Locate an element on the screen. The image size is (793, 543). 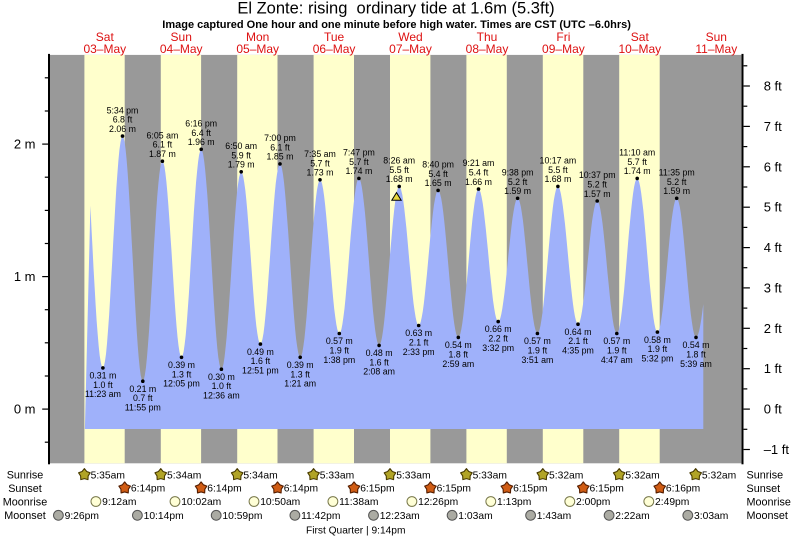
svg-text: 0 ft is located at coordinates (773, 409).